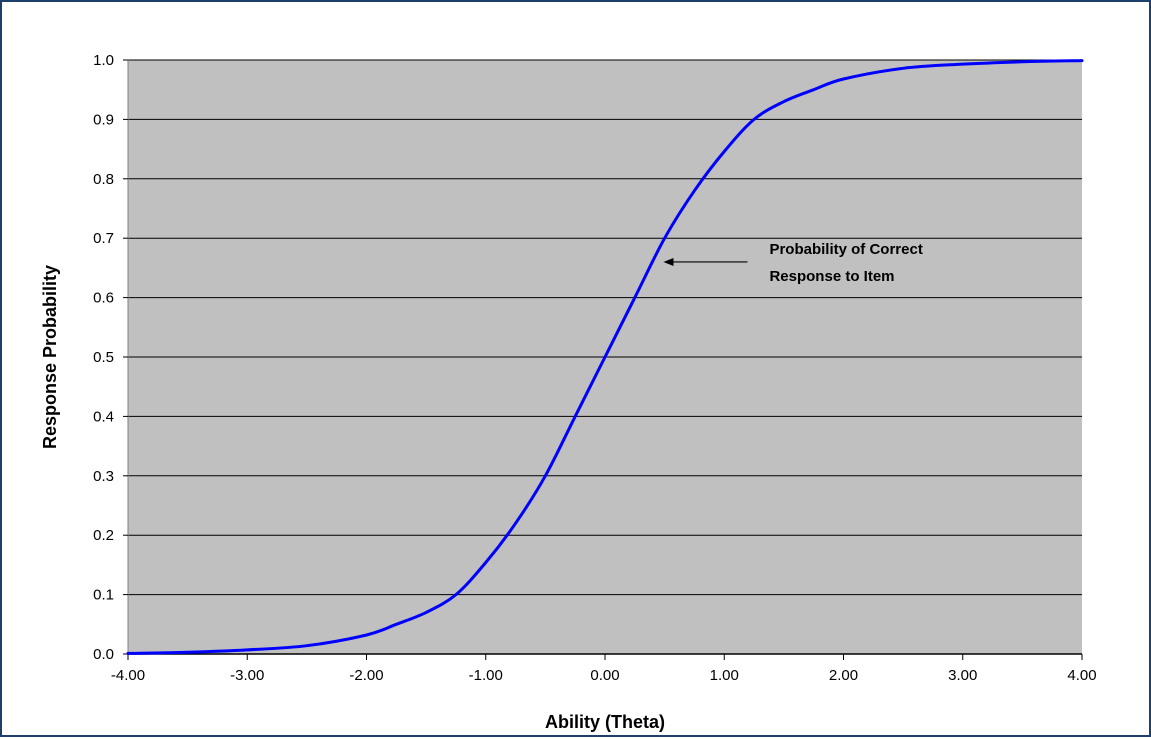 Image resolution: width=1151 pixels, height=739 pixels. Describe the element at coordinates (103, 298) in the screenshot. I see `y-tick-label: 0.6` at that location.